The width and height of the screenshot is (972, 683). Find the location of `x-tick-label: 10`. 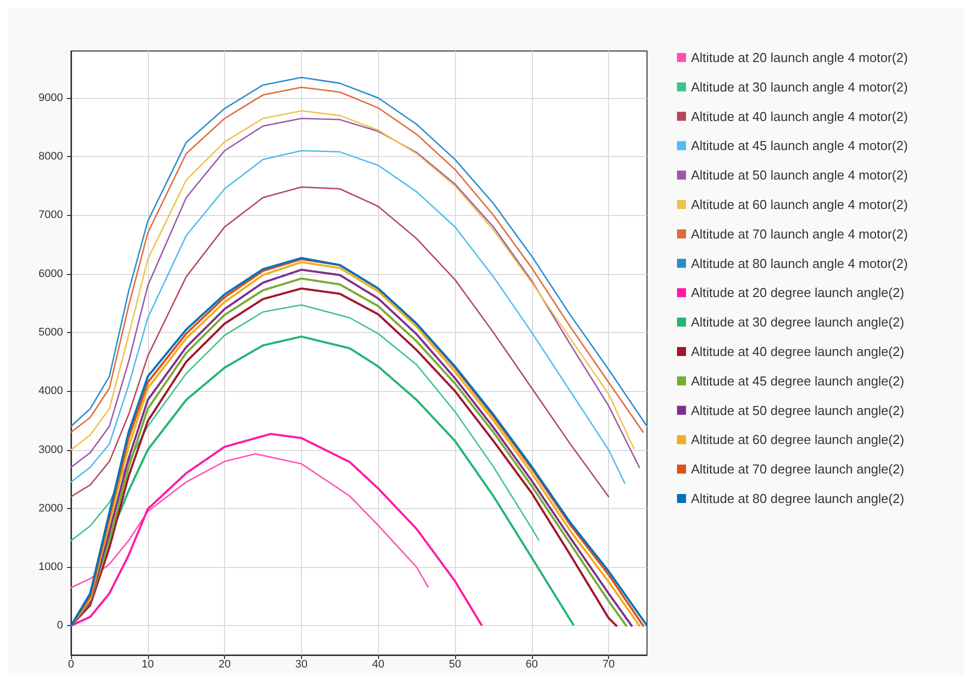

x-tick-label: 10 is located at coordinates (148, 664).